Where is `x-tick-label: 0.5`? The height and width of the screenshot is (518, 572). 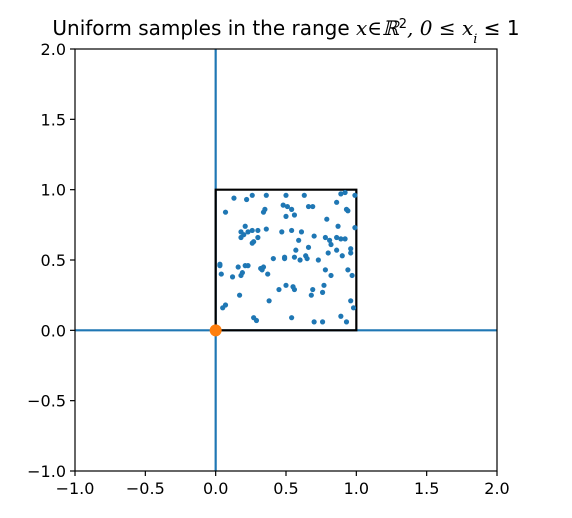
x-tick-label: 0.5 is located at coordinates (285, 488).